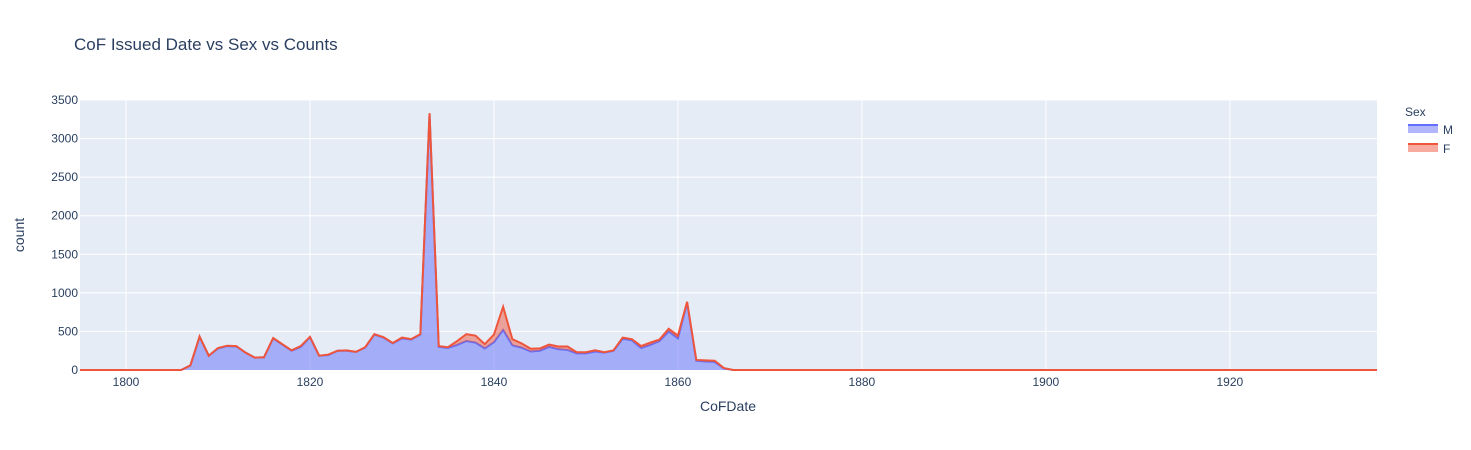 The image size is (1471, 450). Describe the element at coordinates (310, 382) in the screenshot. I see `x-tick-label: 1820` at that location.